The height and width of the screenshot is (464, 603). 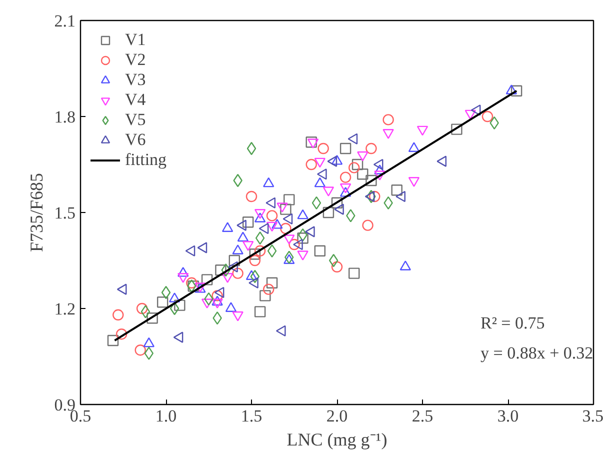 I want to click on annotation: R² = 0.75, so click(x=512, y=323).